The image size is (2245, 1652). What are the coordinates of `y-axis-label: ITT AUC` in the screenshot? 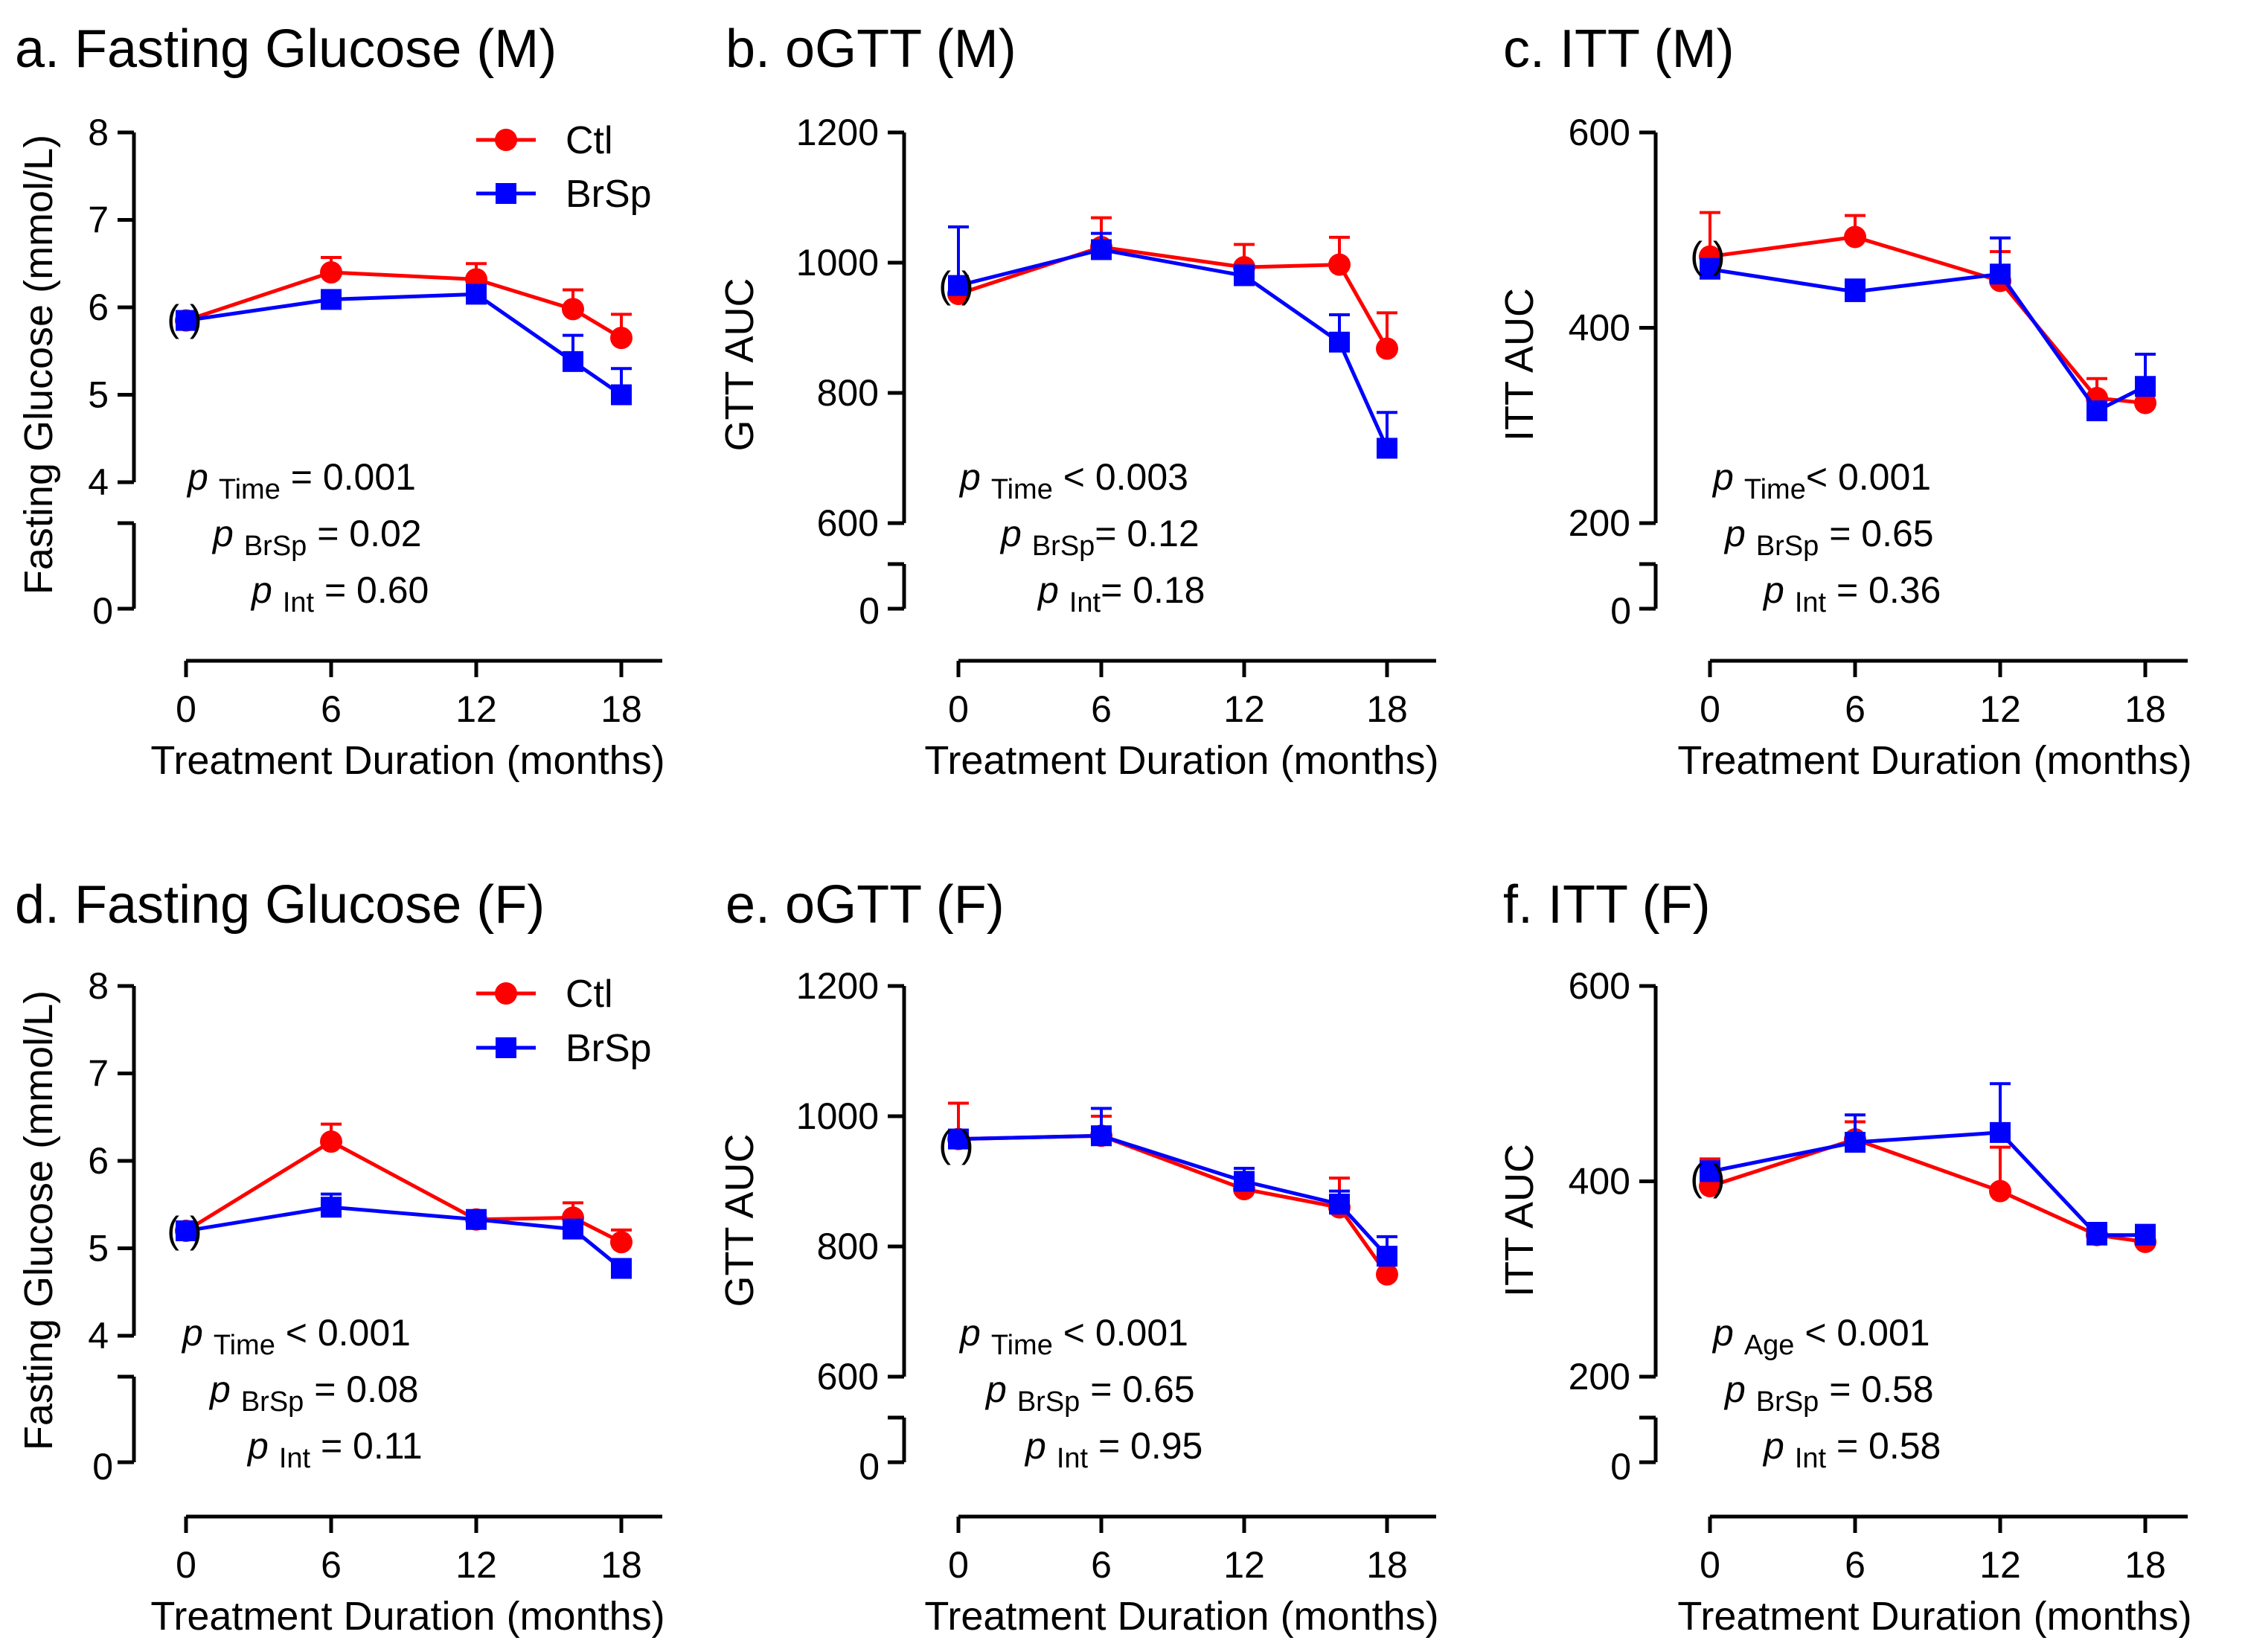 It's located at (1519, 364).